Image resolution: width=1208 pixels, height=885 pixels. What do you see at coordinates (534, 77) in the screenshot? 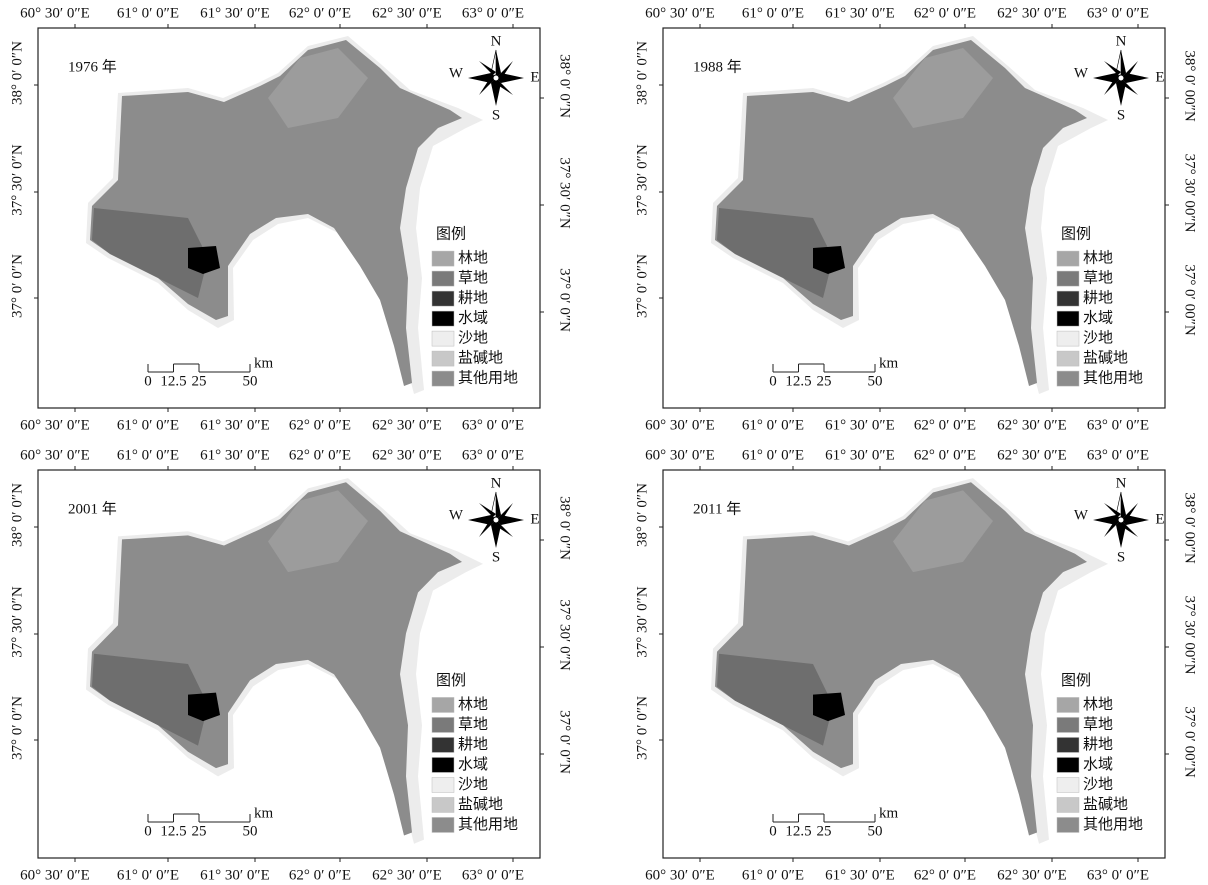
I see `compass-east: E` at bounding box center [534, 77].